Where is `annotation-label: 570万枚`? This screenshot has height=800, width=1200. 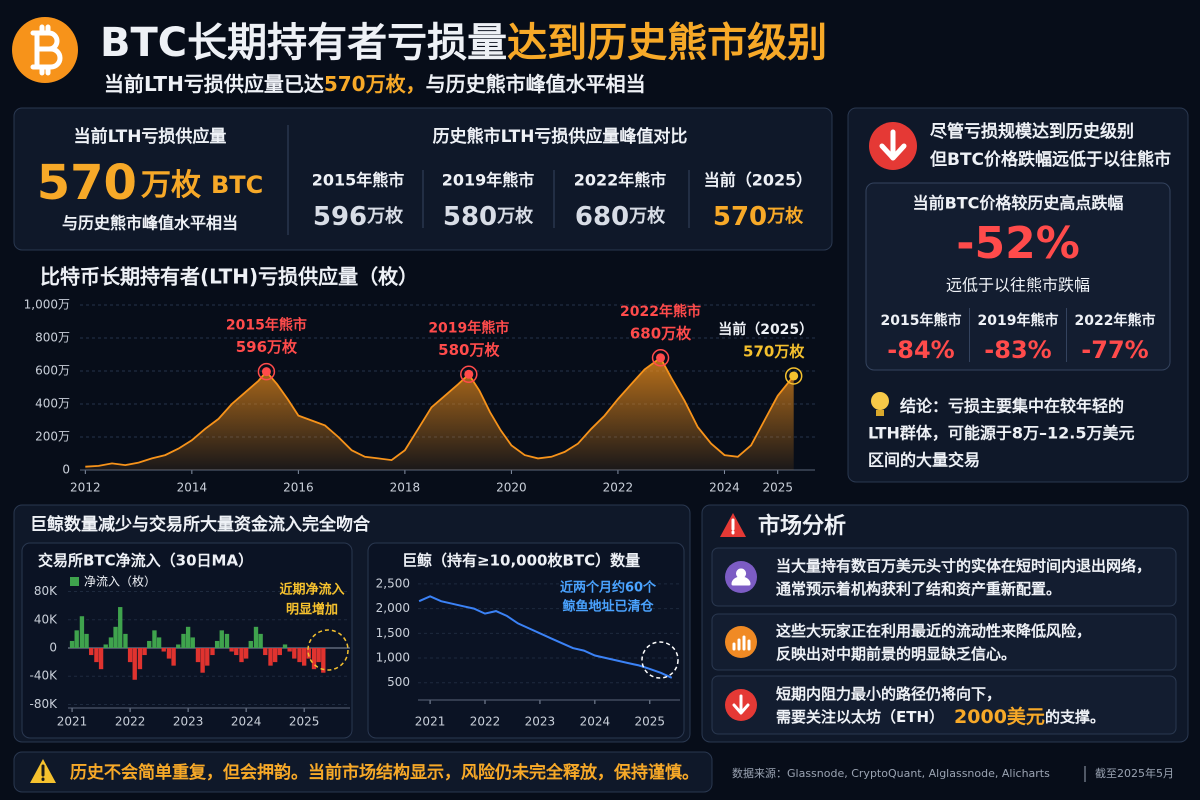 annotation-label: 570万枚 is located at coordinates (774, 351).